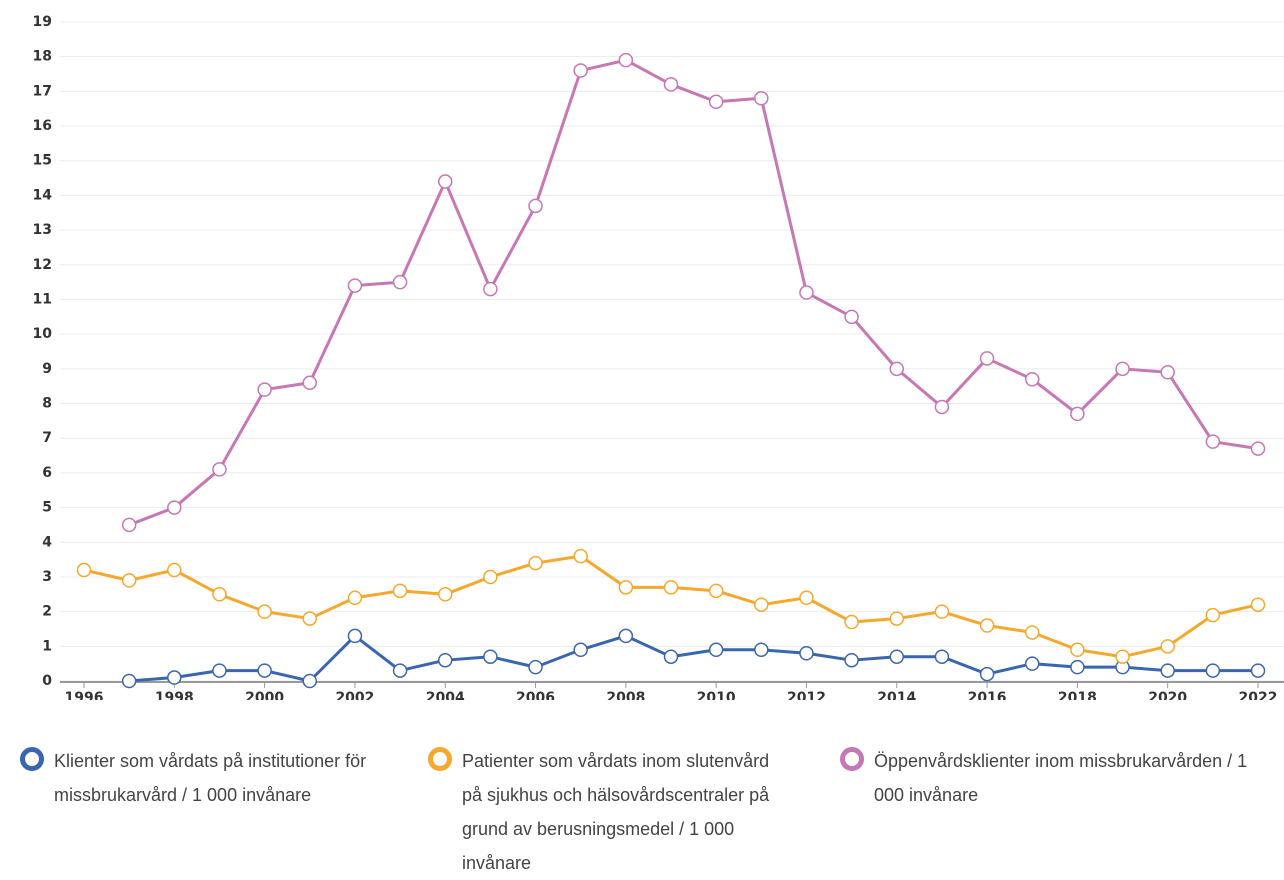 The image size is (1284, 880). What do you see at coordinates (42, 299) in the screenshot?
I see `y-tick-label: 11` at bounding box center [42, 299].